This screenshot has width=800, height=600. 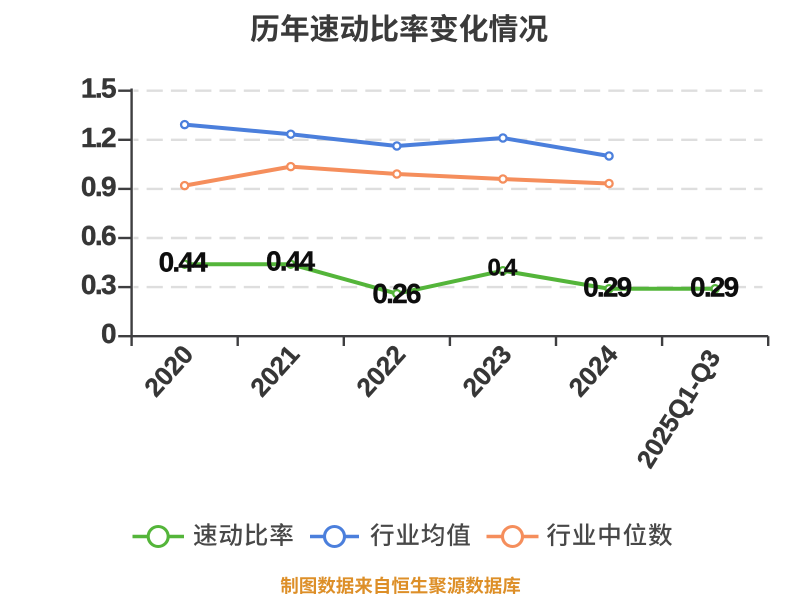 I want to click on svg-text: 2020, so click(x=168, y=370).